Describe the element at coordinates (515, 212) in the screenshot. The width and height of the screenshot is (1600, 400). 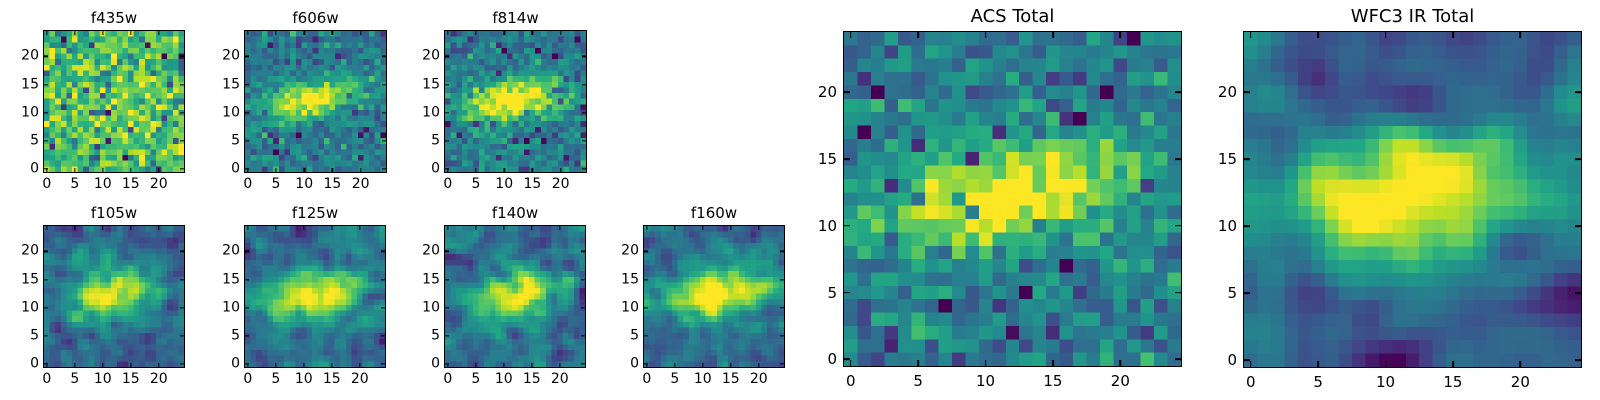
I see `subplot-title: f140w` at that location.